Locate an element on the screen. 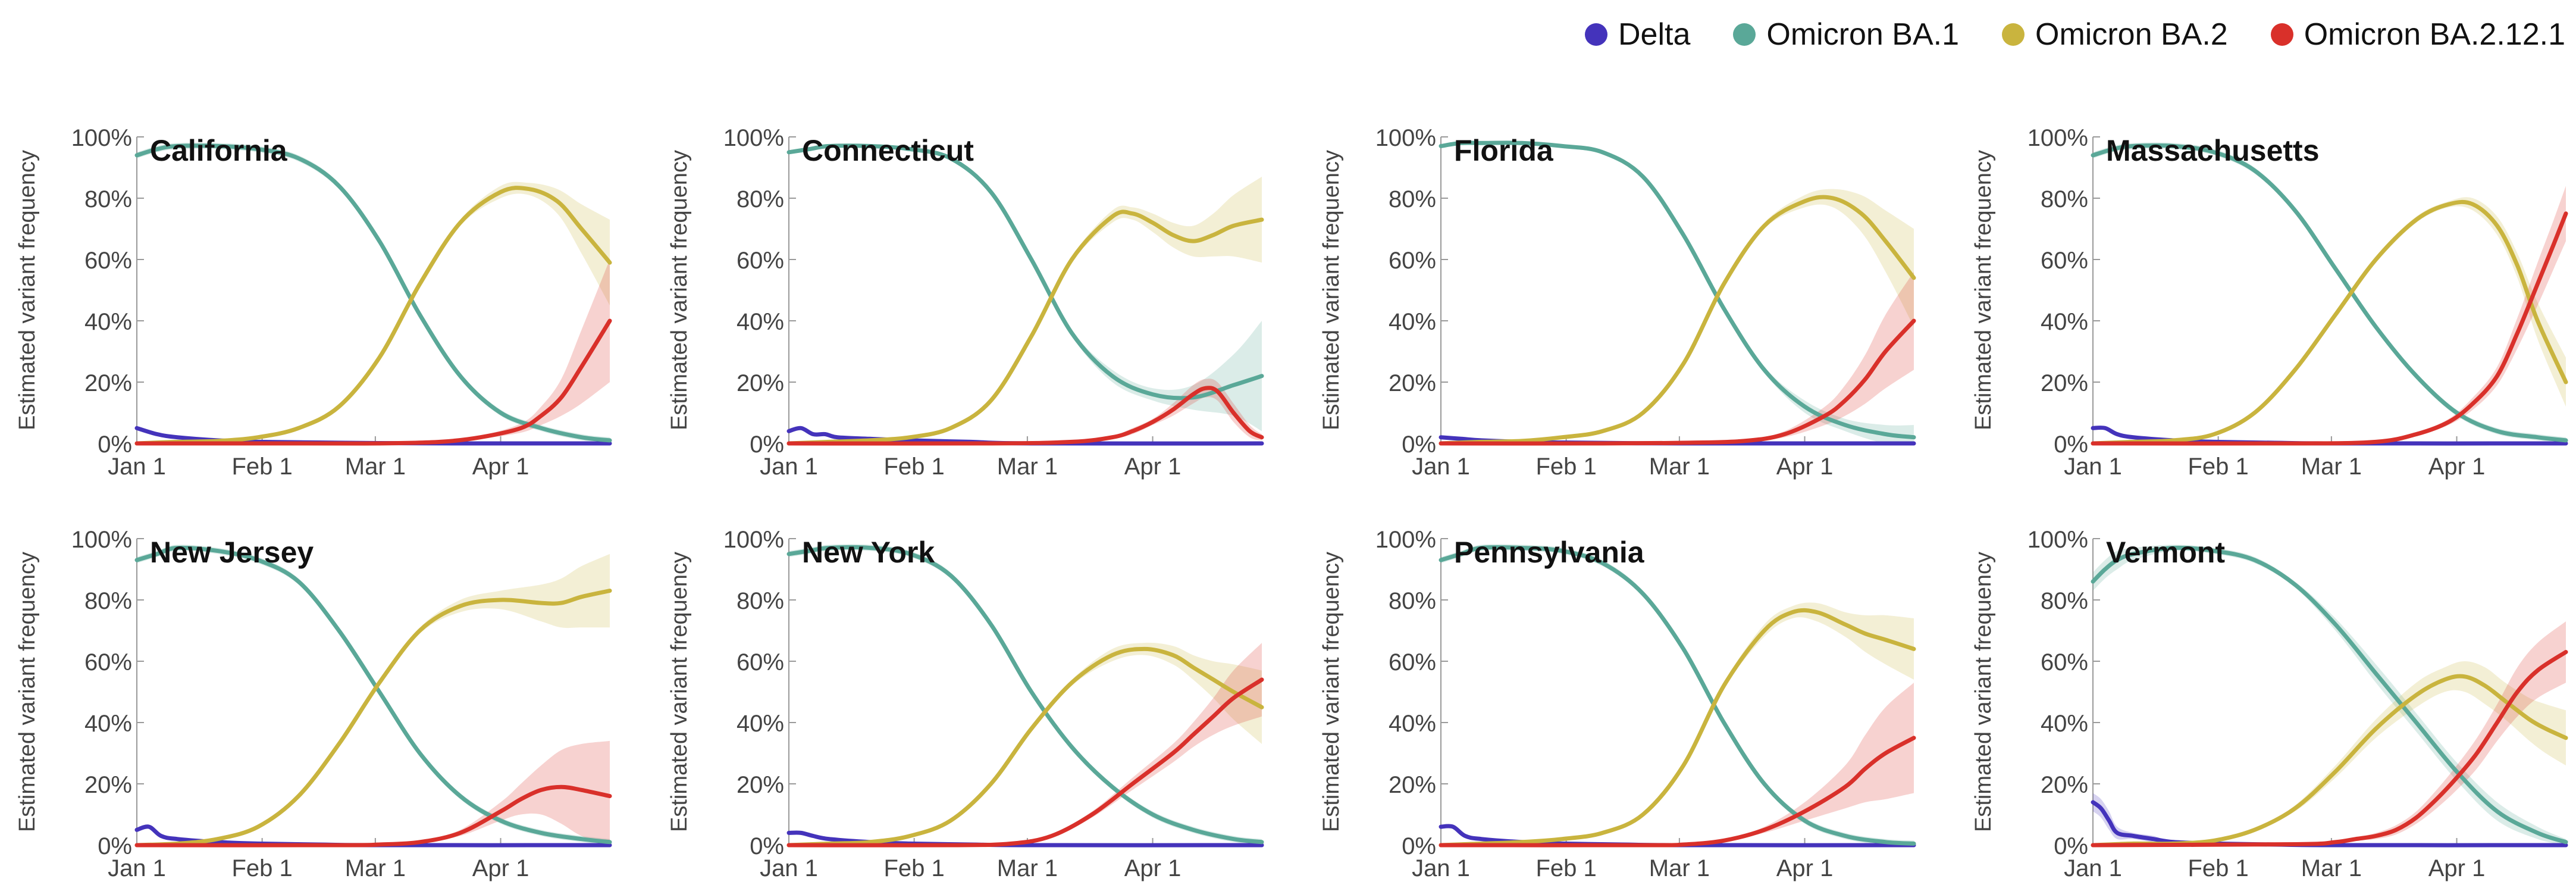  panel-title: Pennsylvania is located at coordinates (1549, 552).